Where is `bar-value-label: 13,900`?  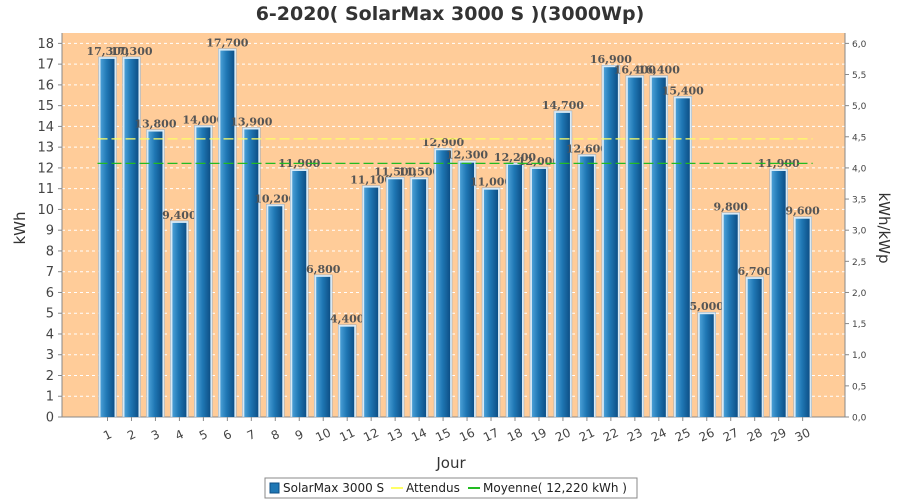
bar-value-label: 13,900 is located at coordinates (251, 121).